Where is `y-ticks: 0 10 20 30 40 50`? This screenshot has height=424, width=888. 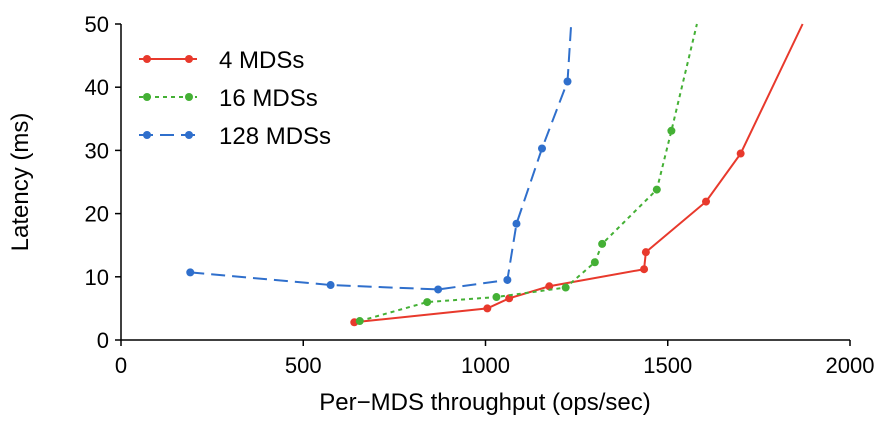 y-ticks: 0 10 20 30 40 50 is located at coordinates (103, 182).